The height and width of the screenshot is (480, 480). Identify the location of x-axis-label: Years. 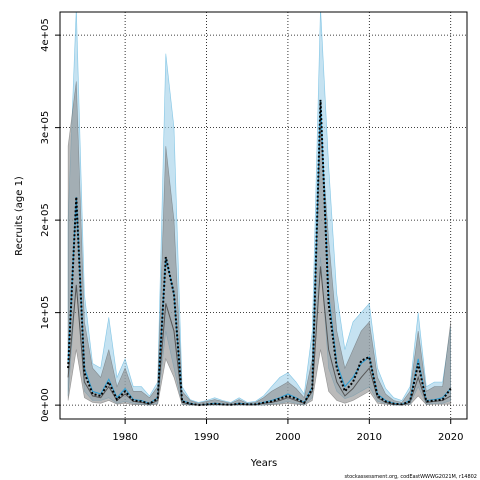
(263, 463).